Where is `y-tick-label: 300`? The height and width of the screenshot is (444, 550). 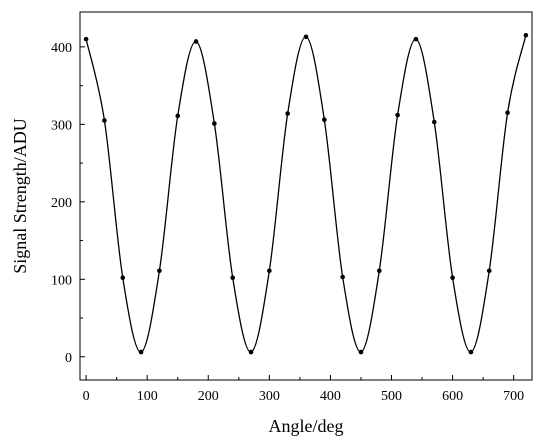 y-tick-label: 300 is located at coordinates (61, 125).